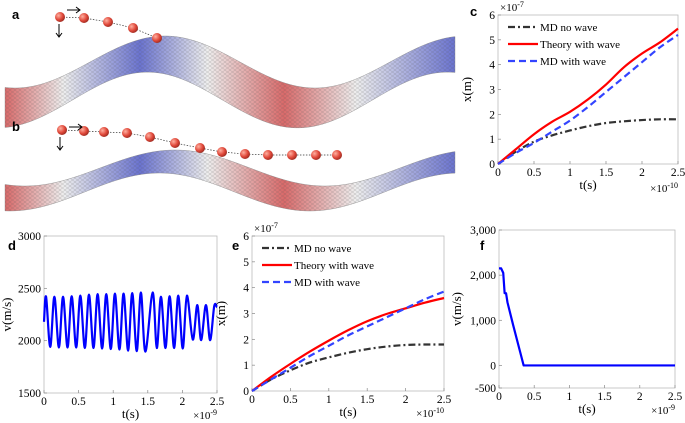 The image size is (685, 423). I want to click on panel-label: d, so click(12, 245).